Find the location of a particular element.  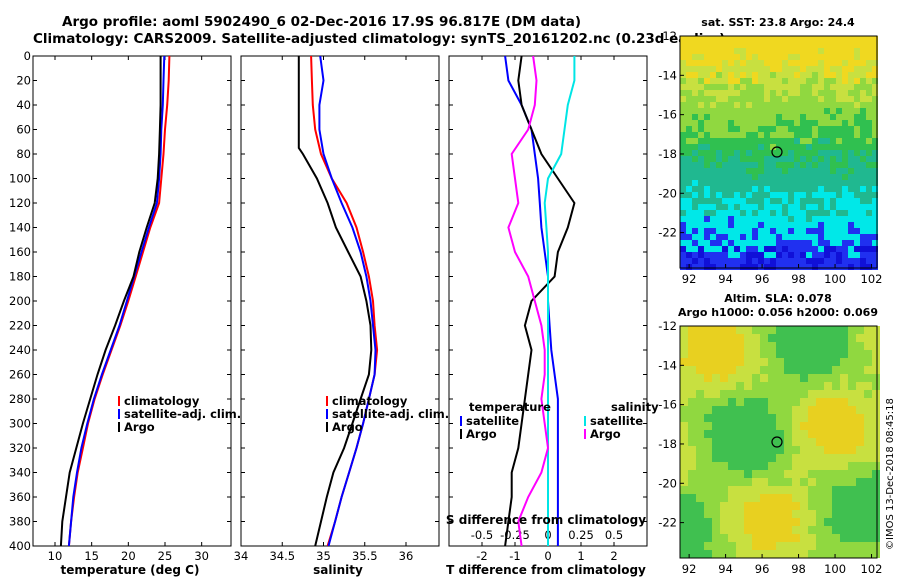

map-y-tick-label: -16 is located at coordinates (667, 405).